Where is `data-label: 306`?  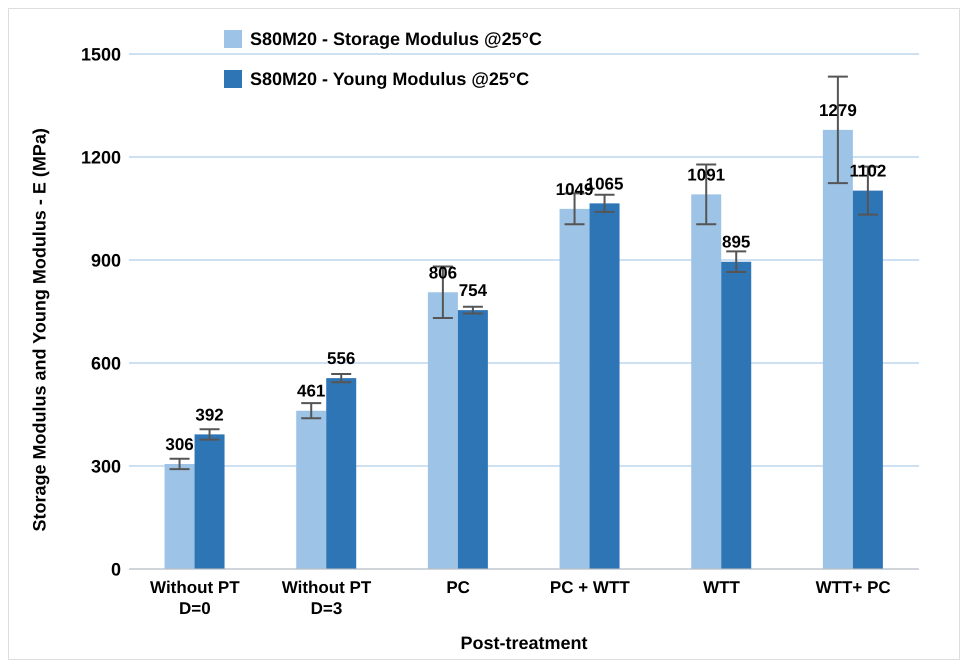 data-label: 306 is located at coordinates (179, 444).